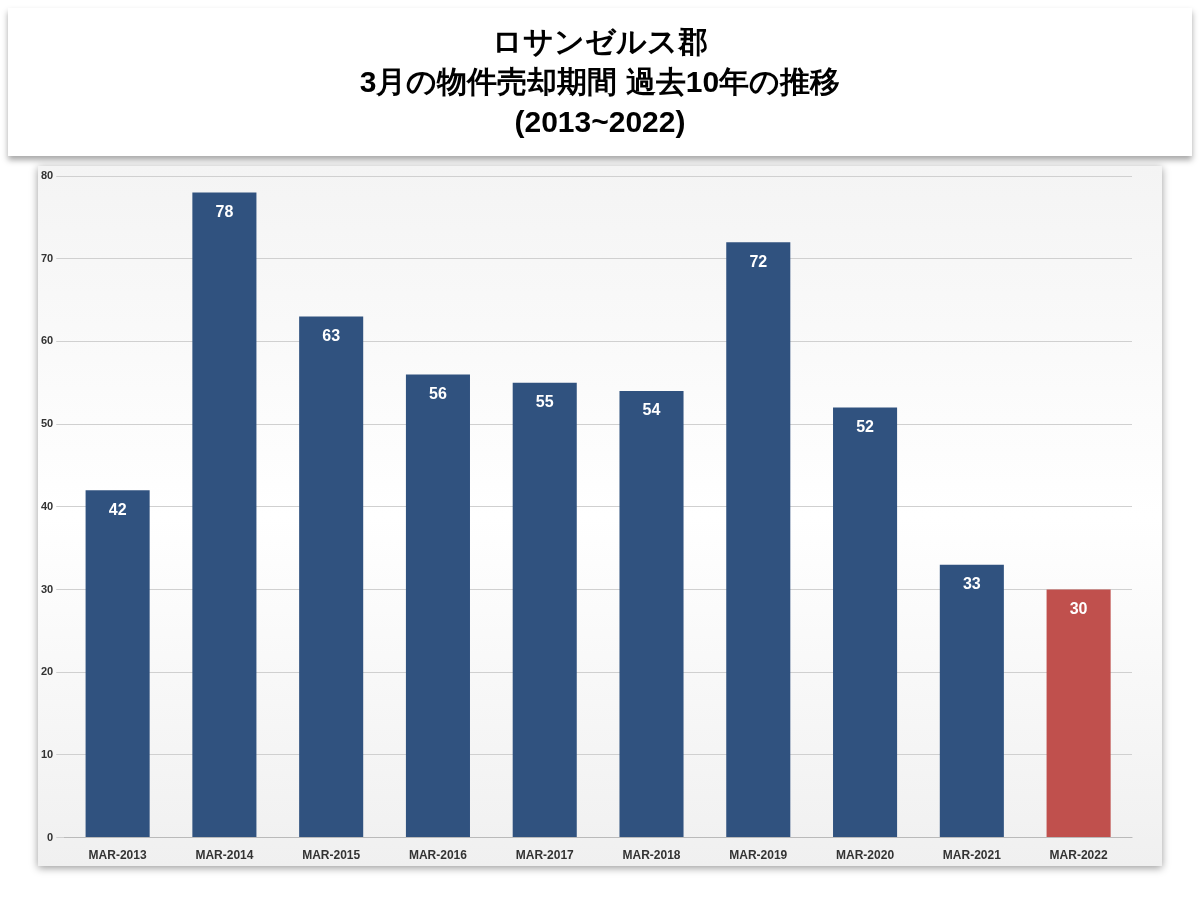  What do you see at coordinates (758, 261) in the screenshot?
I see `data-label: 72` at bounding box center [758, 261].